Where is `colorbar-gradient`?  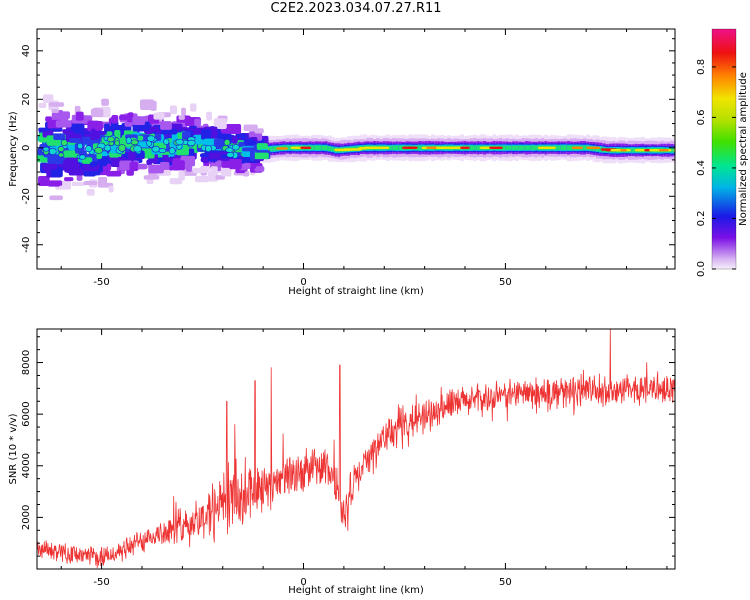
colorbar-gradient is located at coordinates (724, 149).